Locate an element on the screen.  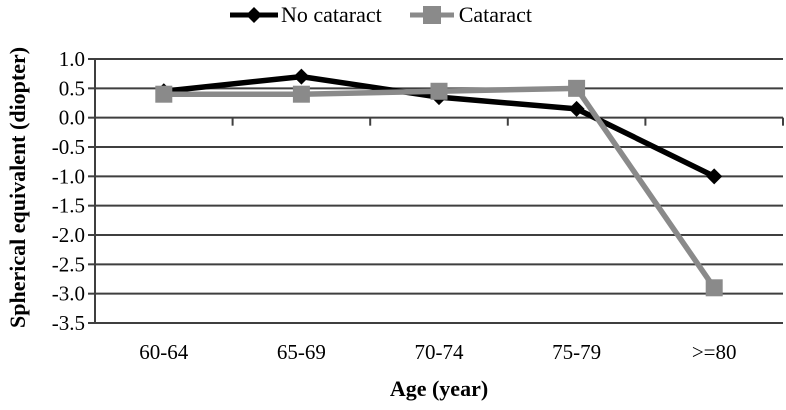
x-tick-label: >=80 is located at coordinates (714, 352).